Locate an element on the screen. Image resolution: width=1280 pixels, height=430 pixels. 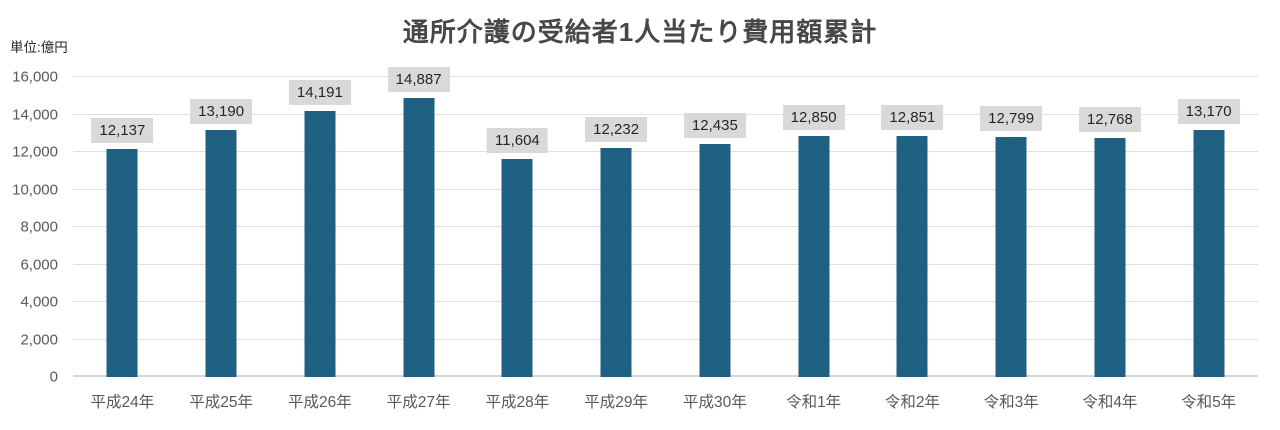
bar-column: 14,191 is located at coordinates (320, 227).